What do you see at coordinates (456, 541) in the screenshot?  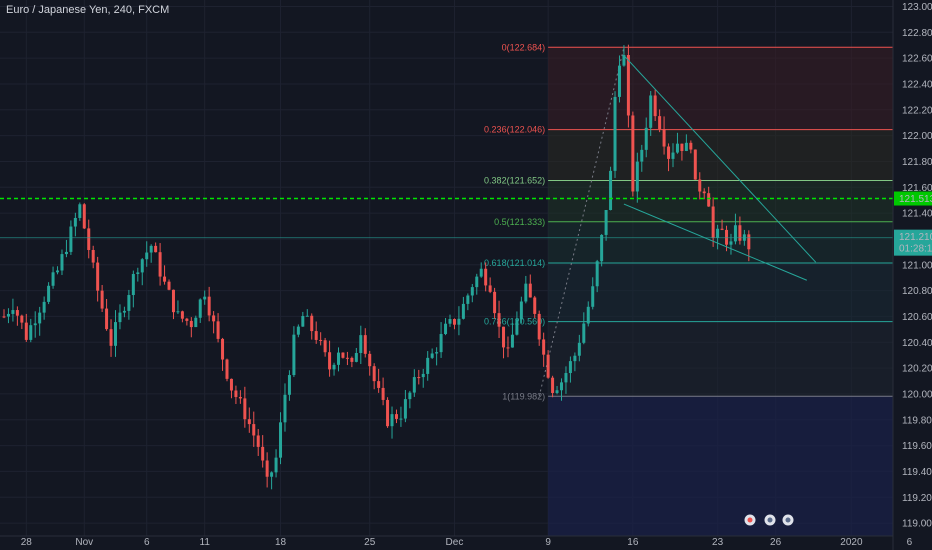 I see `time-axis: 28 Nov 6 11 18 25 Dec 9 16 23 26 2020 6` at bounding box center [456, 541].